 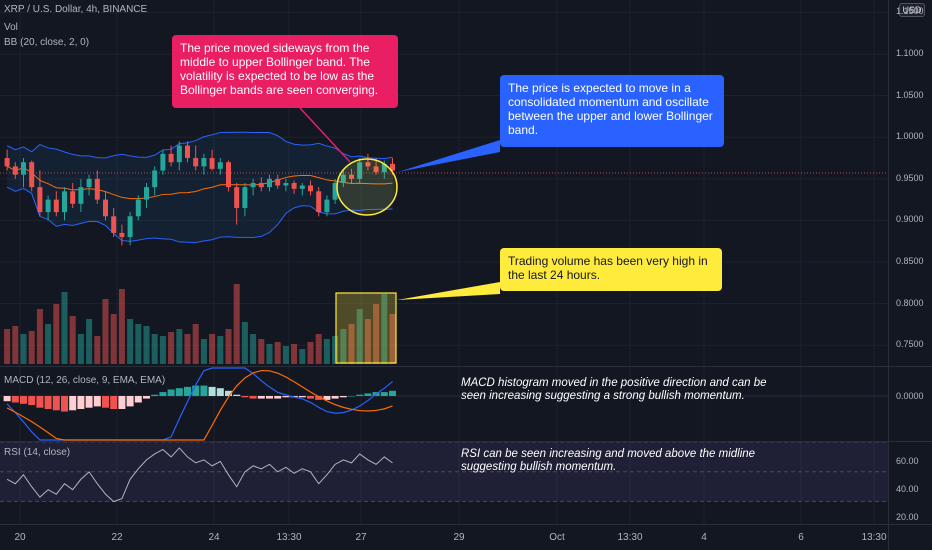 What do you see at coordinates (910, 94) in the screenshot?
I see `price-tick: 1.0500` at bounding box center [910, 94].